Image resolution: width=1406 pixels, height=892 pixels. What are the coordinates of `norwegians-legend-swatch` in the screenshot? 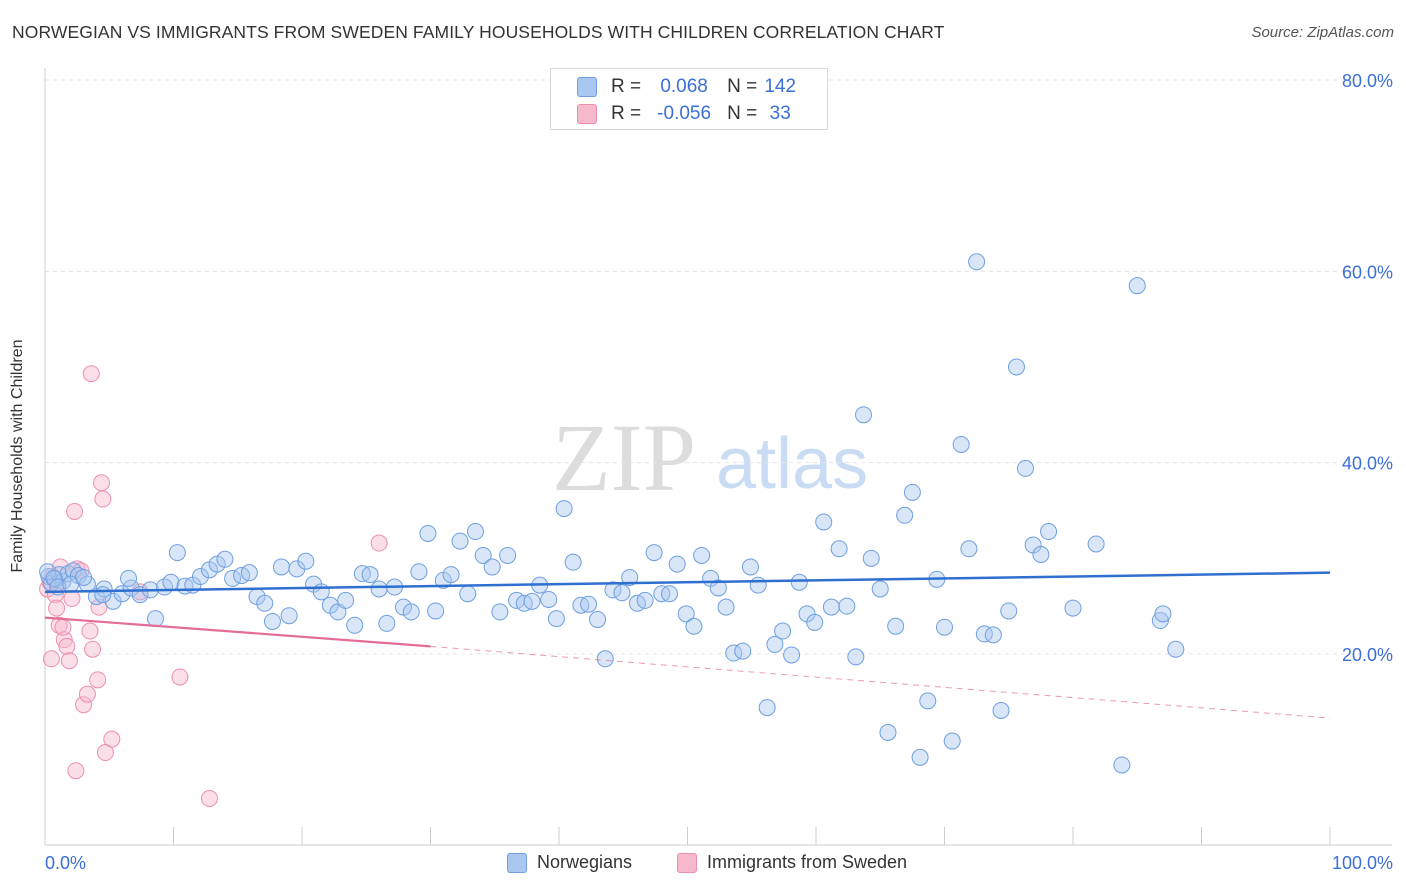 It's located at (517, 862).